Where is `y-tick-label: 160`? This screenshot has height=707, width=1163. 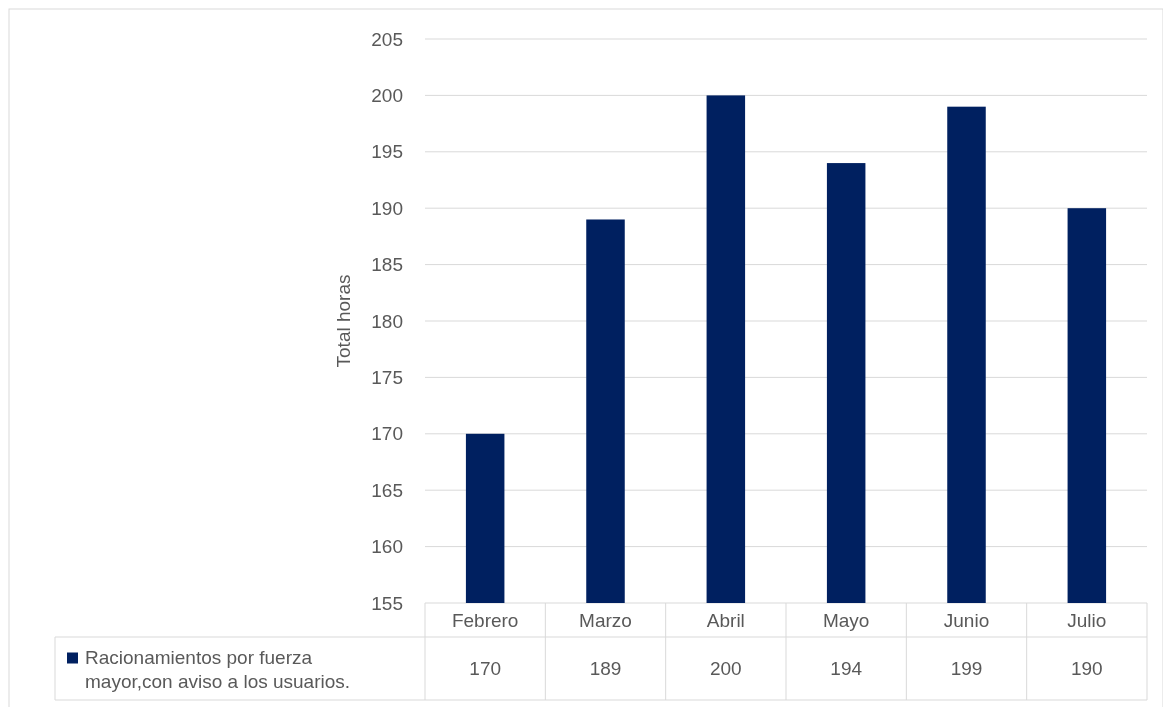
y-tick-label: 160 is located at coordinates (387, 547).